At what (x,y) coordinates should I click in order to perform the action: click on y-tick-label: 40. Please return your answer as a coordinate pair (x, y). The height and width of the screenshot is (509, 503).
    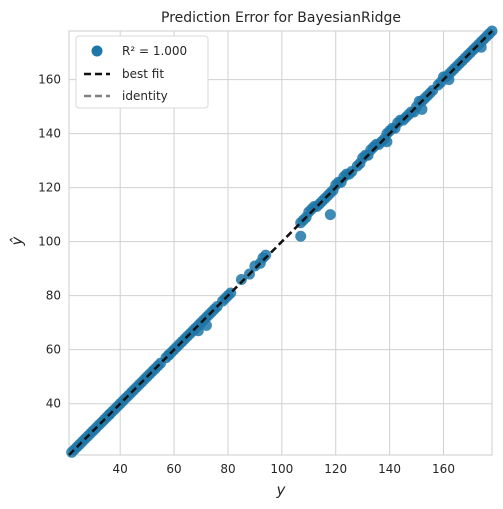
    Looking at the image, I should click on (53, 404).